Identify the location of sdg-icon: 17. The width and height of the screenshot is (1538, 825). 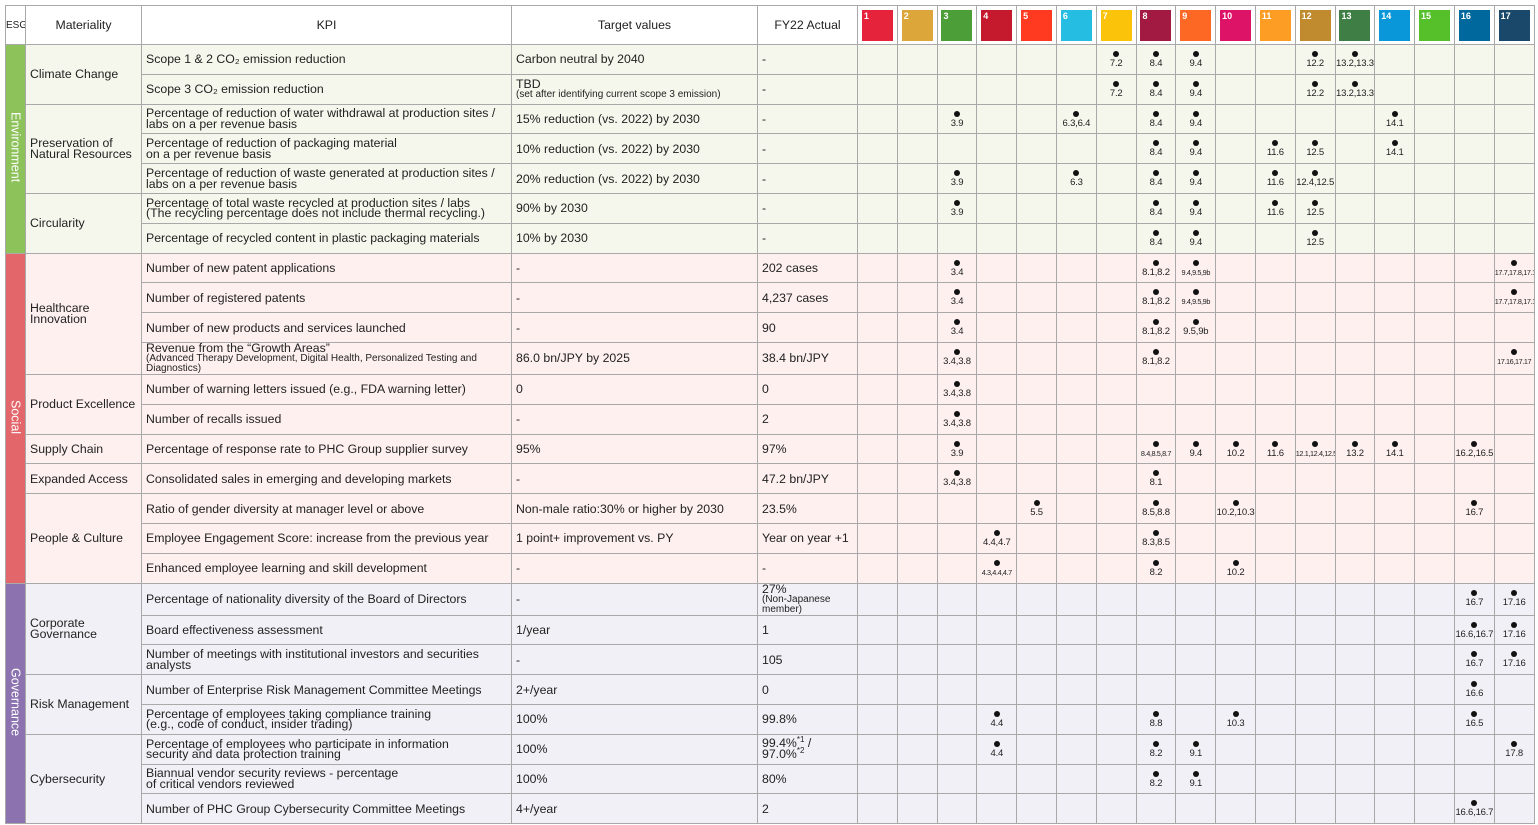
(1514, 25).